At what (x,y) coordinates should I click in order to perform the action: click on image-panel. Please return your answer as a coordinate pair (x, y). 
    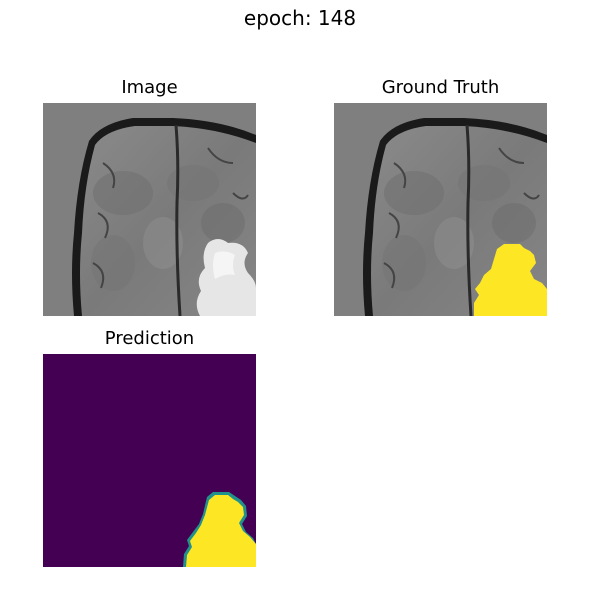
    Looking at the image, I should click on (149, 209).